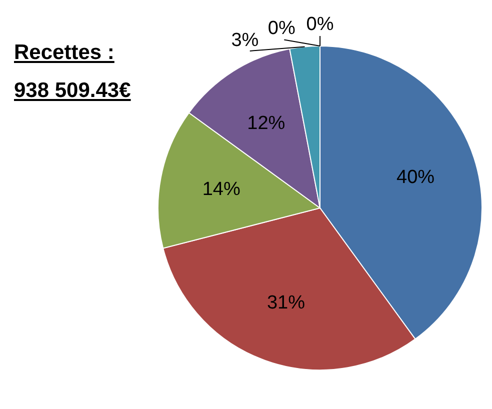  What do you see at coordinates (415, 177) in the screenshot?
I see `data-label: 40%` at bounding box center [415, 177].